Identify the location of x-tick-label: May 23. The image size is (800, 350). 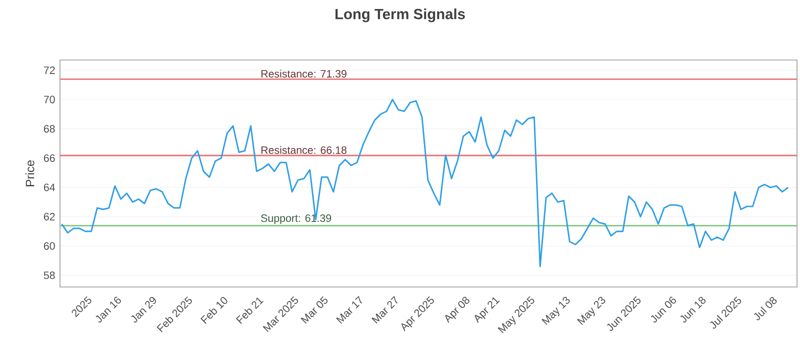
(591, 310).